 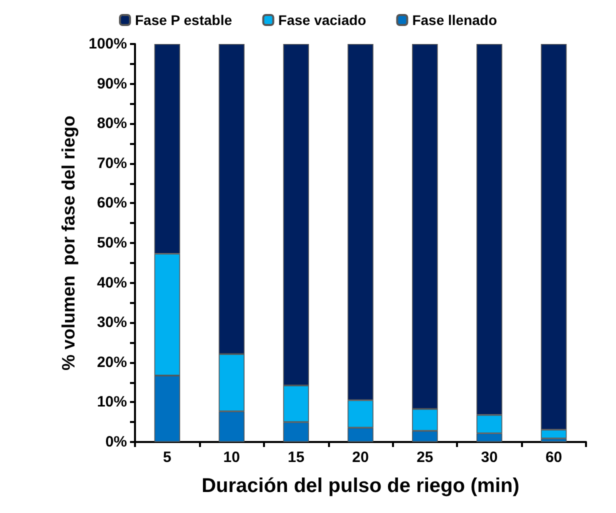 What do you see at coordinates (107, 44) in the screenshot?
I see `y-tick-label: 100%` at bounding box center [107, 44].